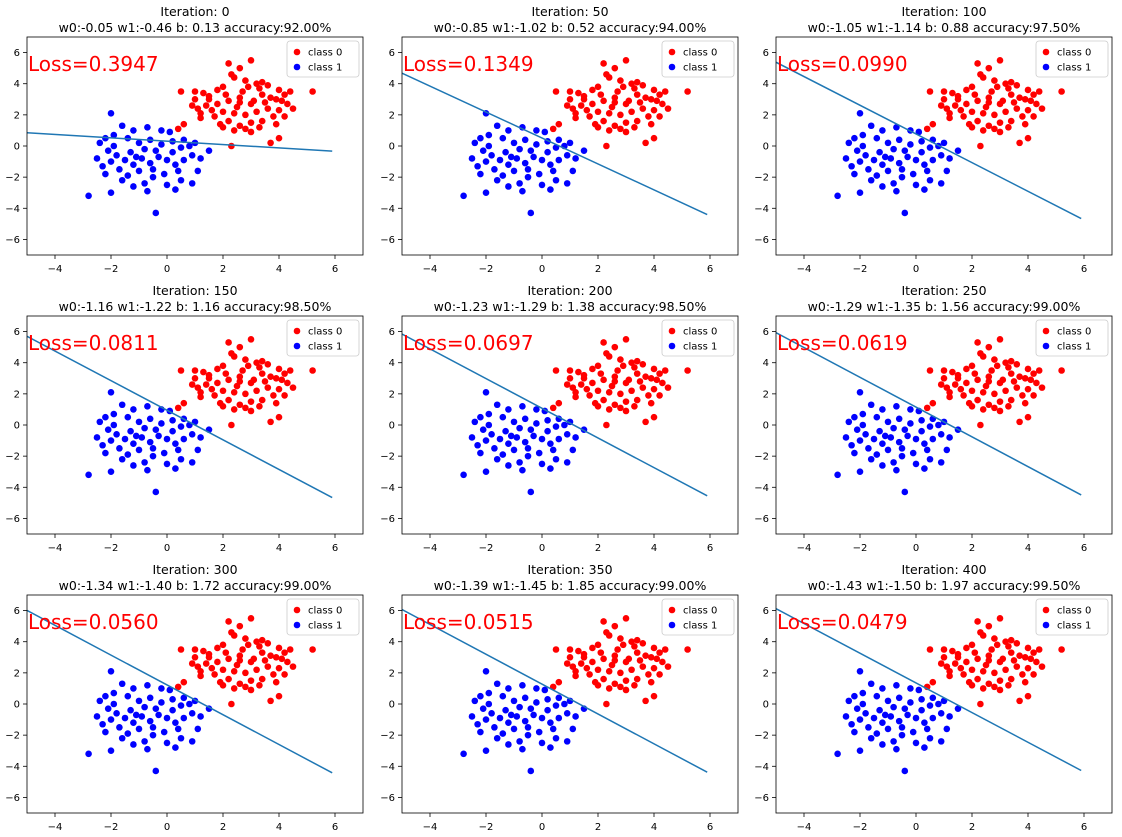 The image size is (1122, 837). Describe the element at coordinates (842, 64) in the screenshot. I see `loss-label: Loss=0.0990` at that location.